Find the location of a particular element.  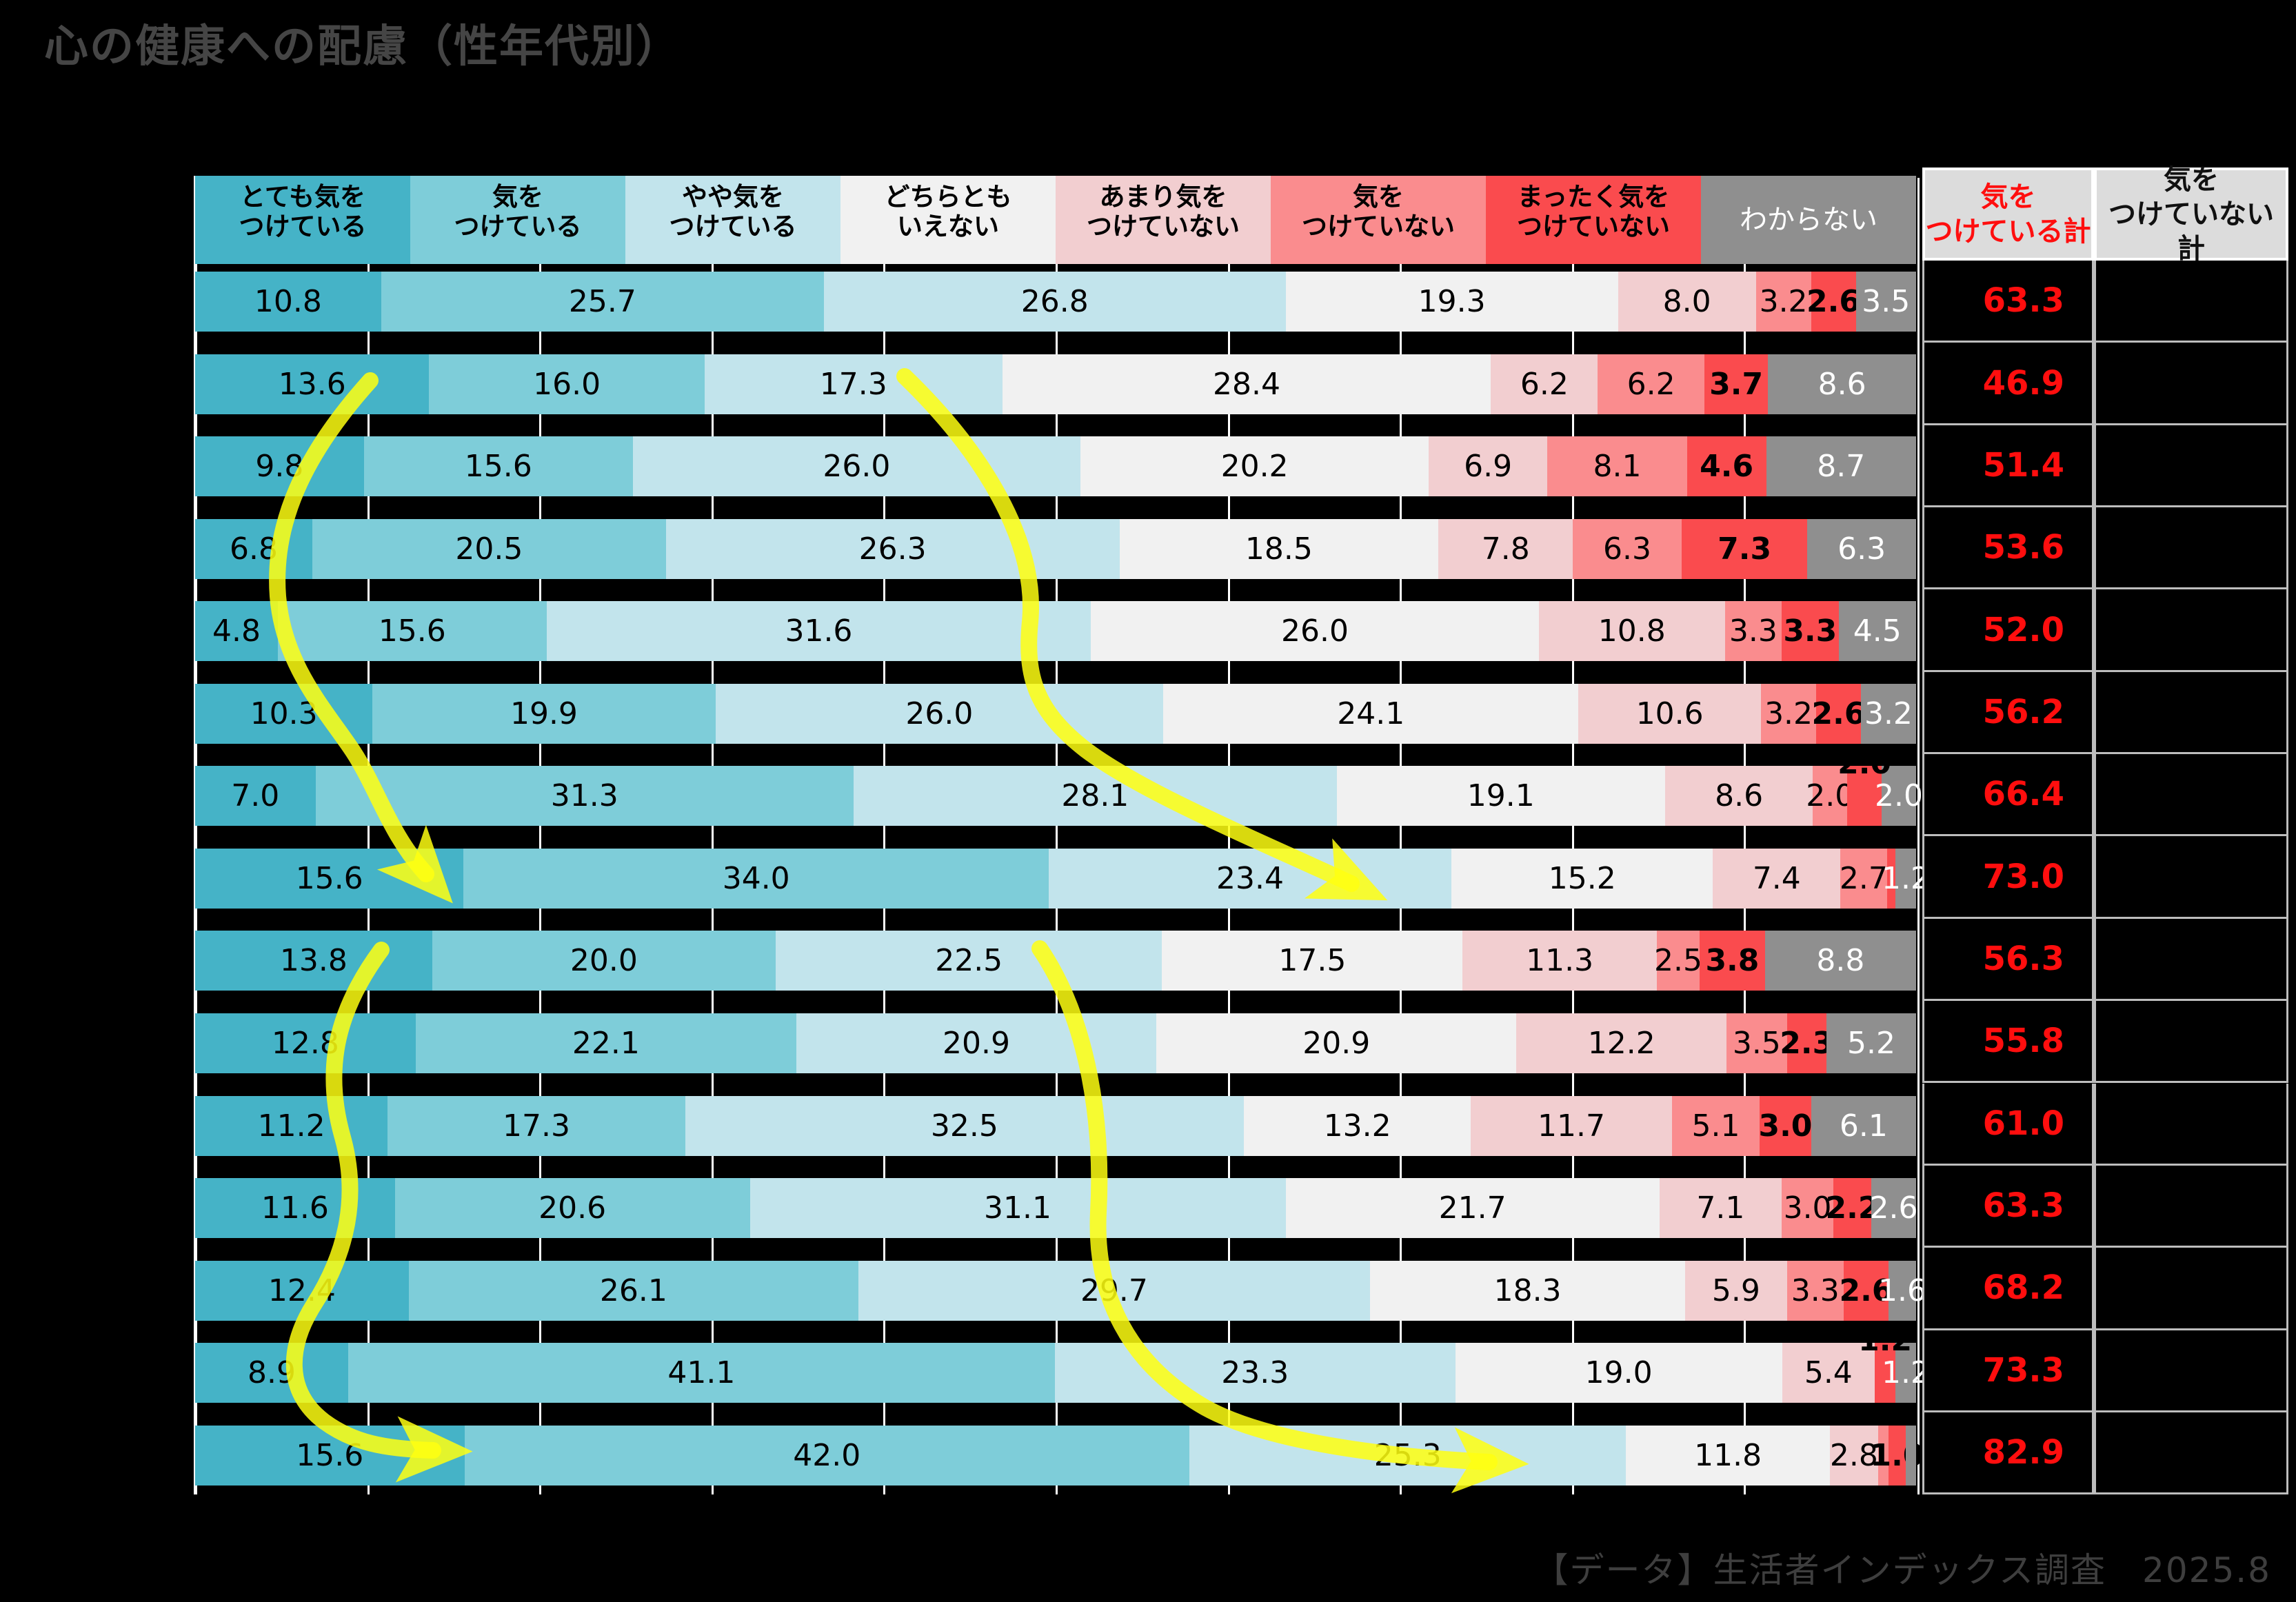

segment-value-label: 15.2 is located at coordinates (1582, 878).